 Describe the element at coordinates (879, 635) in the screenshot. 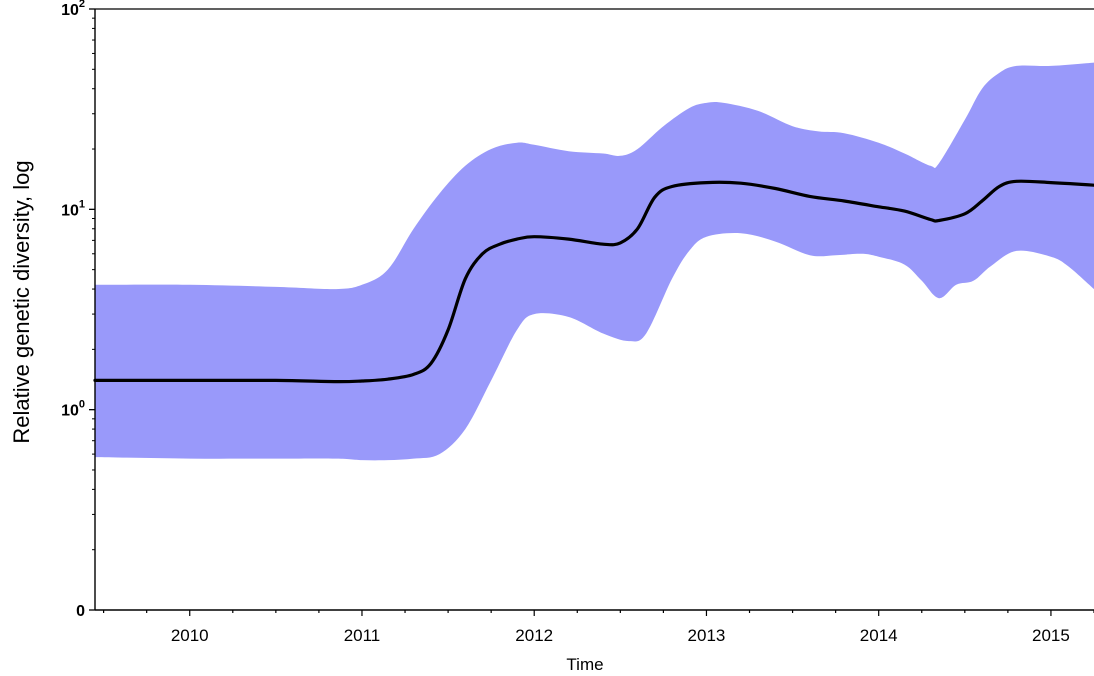

I see `x-tick-label: 2014` at that location.